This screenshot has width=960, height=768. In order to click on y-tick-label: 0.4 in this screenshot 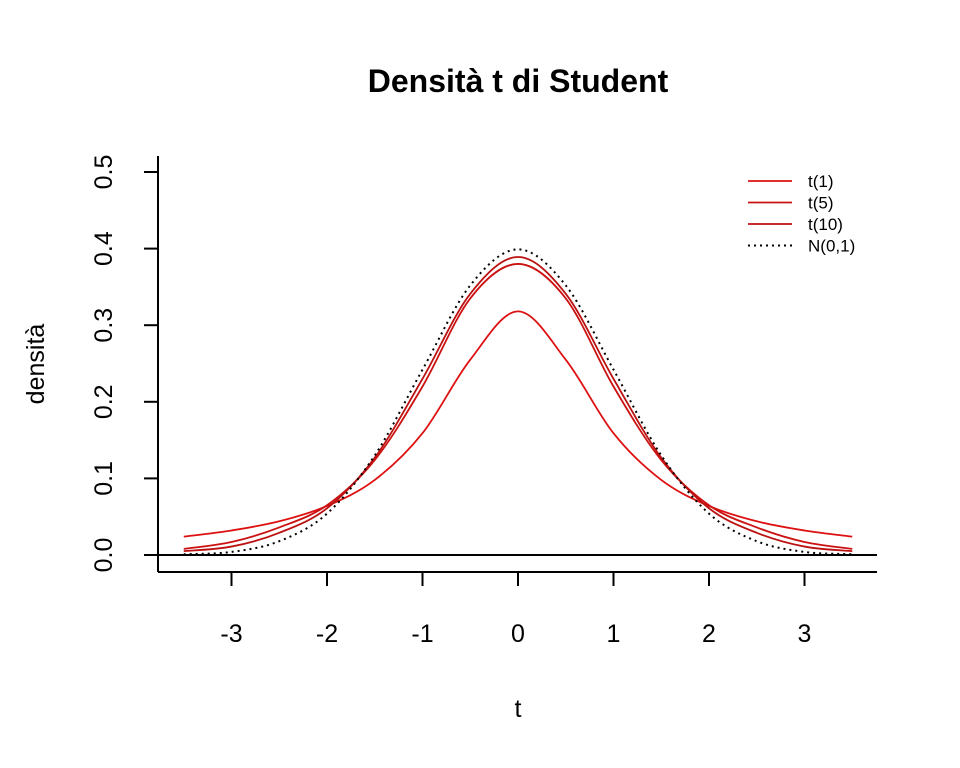, I will do `click(104, 248)`.